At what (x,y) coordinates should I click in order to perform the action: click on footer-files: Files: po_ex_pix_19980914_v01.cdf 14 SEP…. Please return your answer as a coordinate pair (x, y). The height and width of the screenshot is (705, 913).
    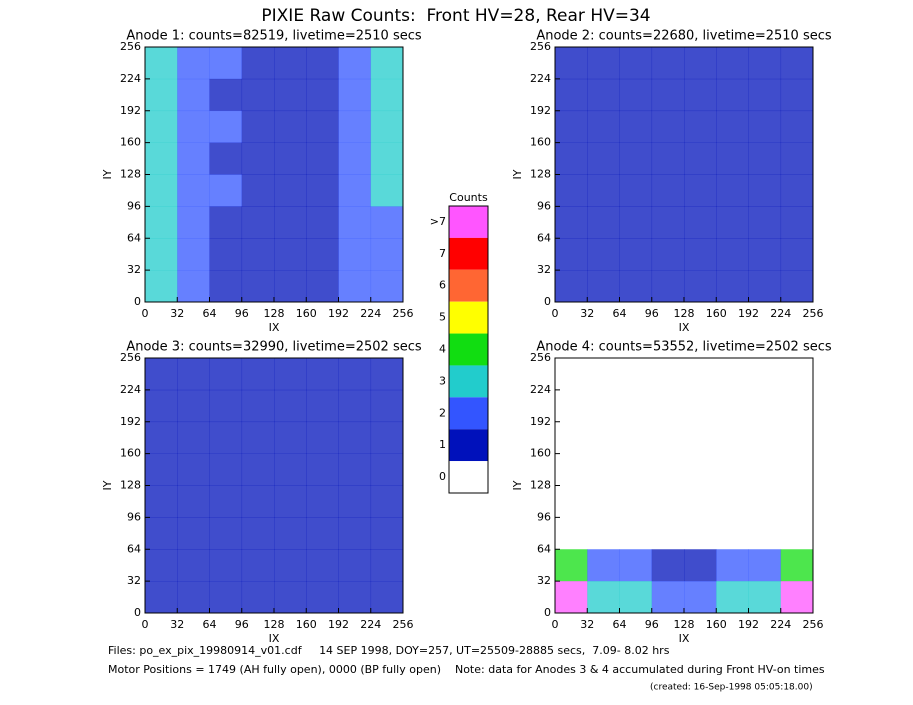
    Looking at the image, I should click on (389, 650).